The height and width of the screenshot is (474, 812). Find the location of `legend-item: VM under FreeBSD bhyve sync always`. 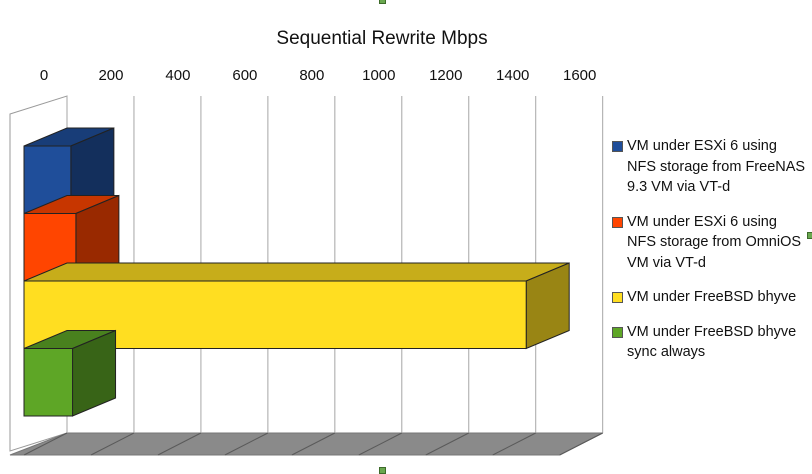

legend-item: VM under FreeBSD bhyve sync always is located at coordinates (710, 342).